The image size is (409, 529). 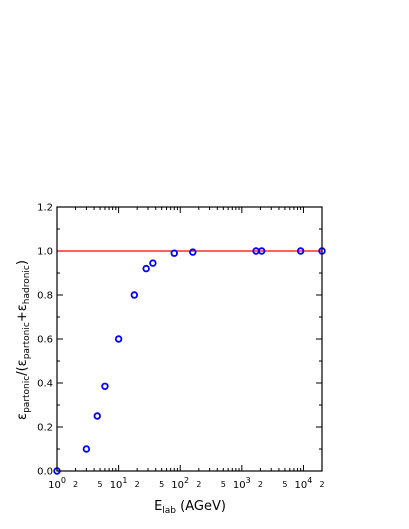 I want to click on x-major-tick-label: 10⁰, so click(x=57, y=483).